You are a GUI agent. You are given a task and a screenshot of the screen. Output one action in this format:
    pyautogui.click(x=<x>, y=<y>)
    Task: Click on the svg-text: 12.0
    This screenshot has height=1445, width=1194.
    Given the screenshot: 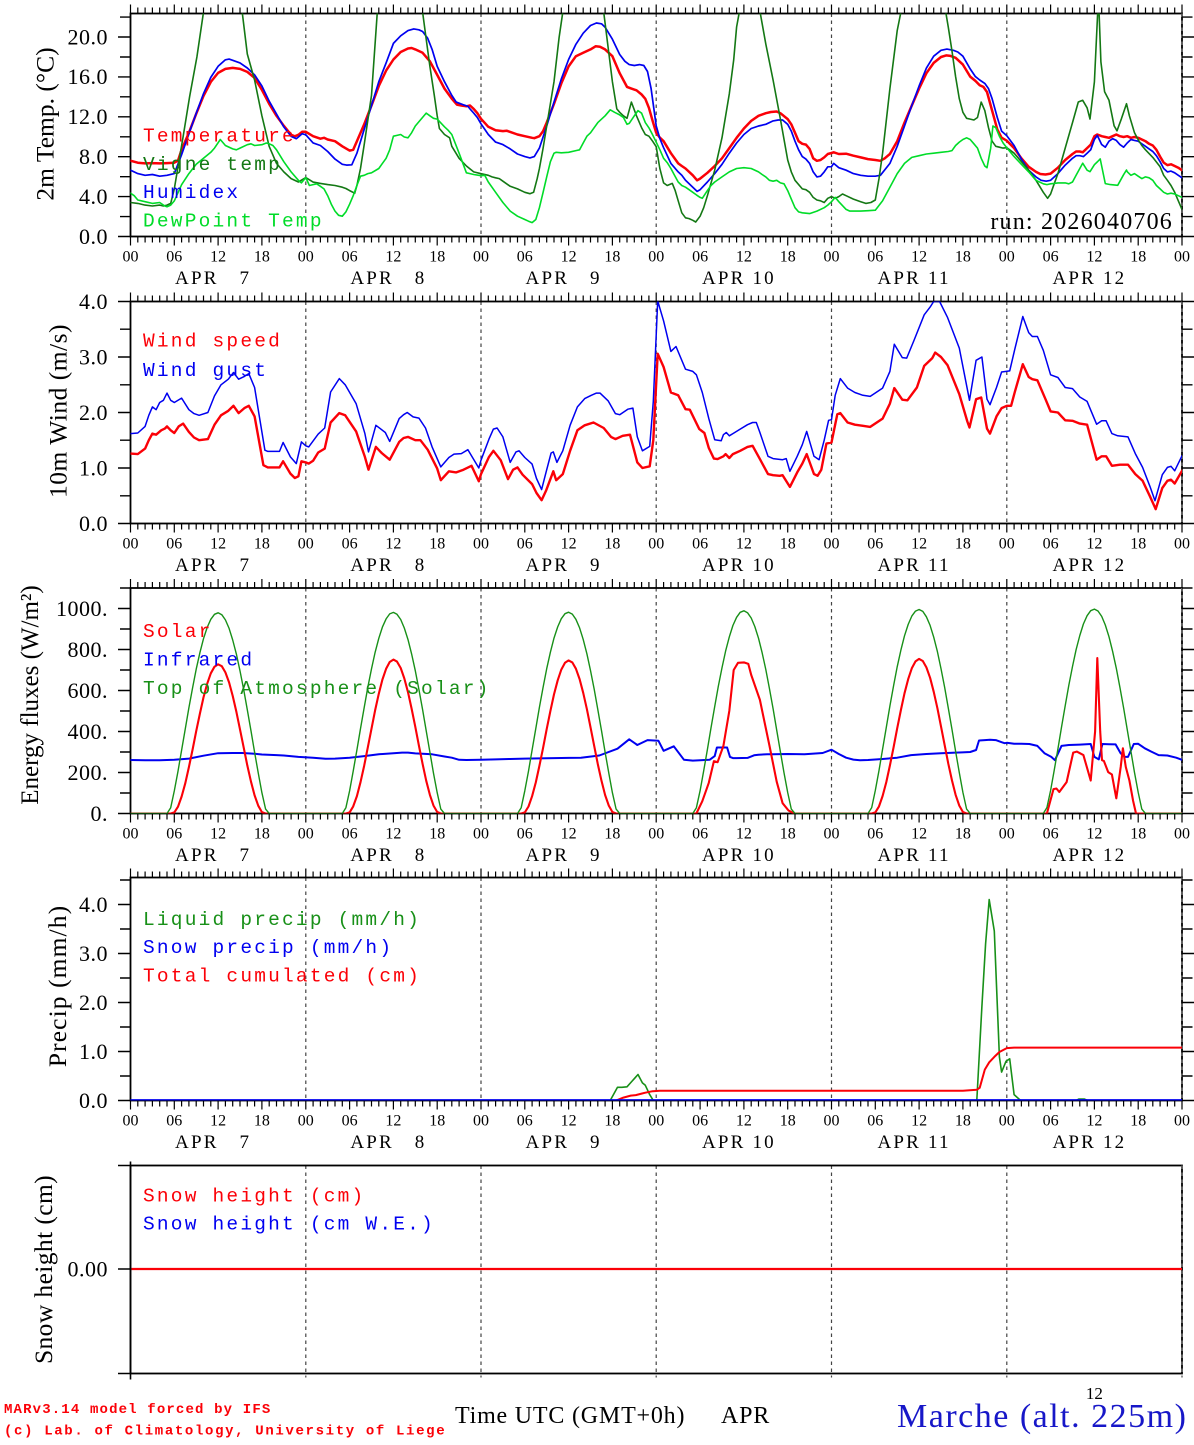 What is the action you would take?
    pyautogui.click(x=88, y=116)
    